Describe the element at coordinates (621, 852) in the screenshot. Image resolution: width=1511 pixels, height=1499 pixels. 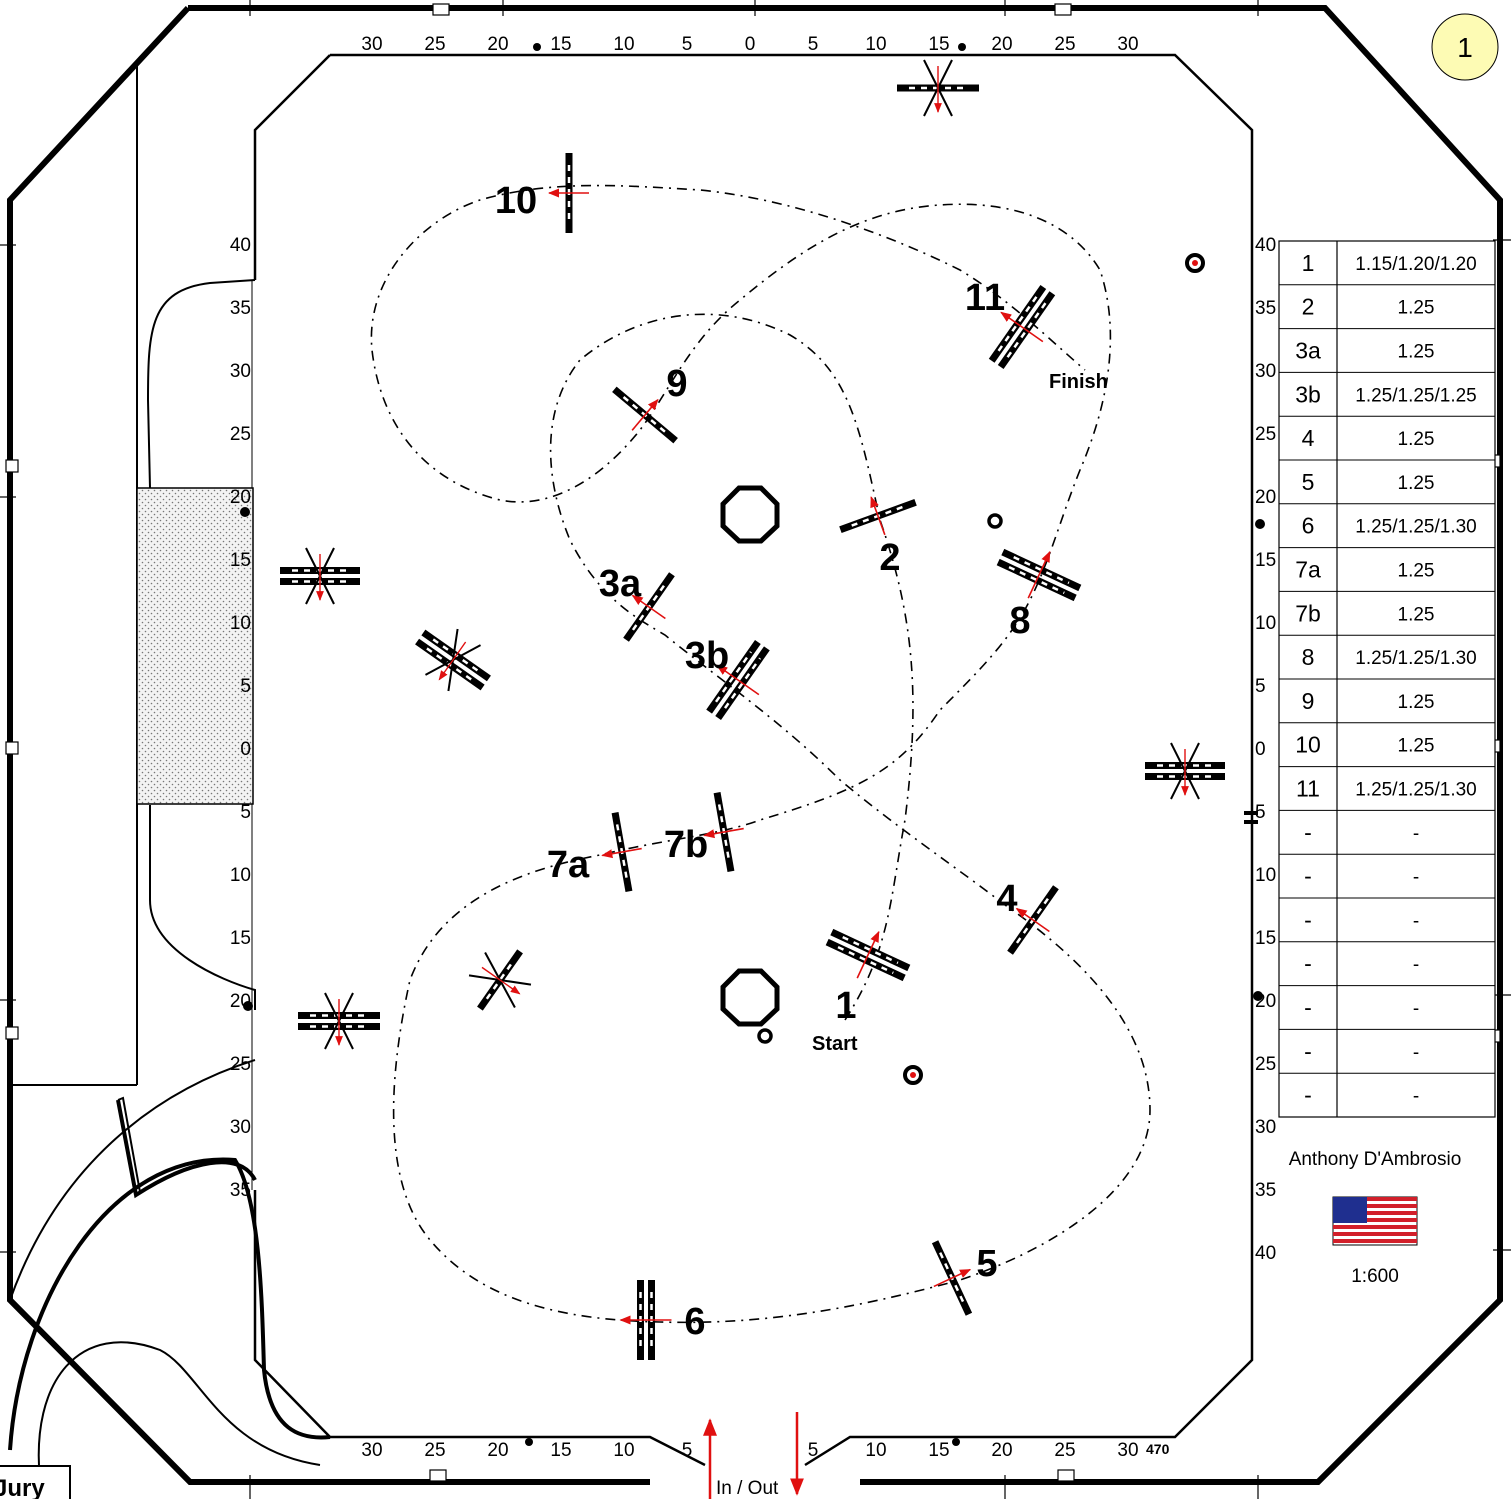
I see `jump-7a` at that location.